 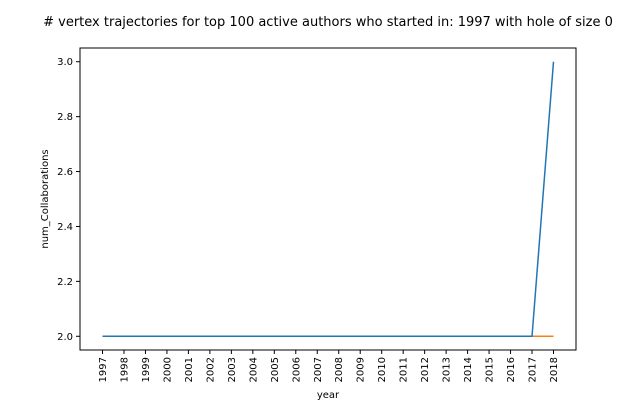 What do you see at coordinates (45, 198) in the screenshot?
I see `y-axis-label: num_Collaborations` at bounding box center [45, 198].